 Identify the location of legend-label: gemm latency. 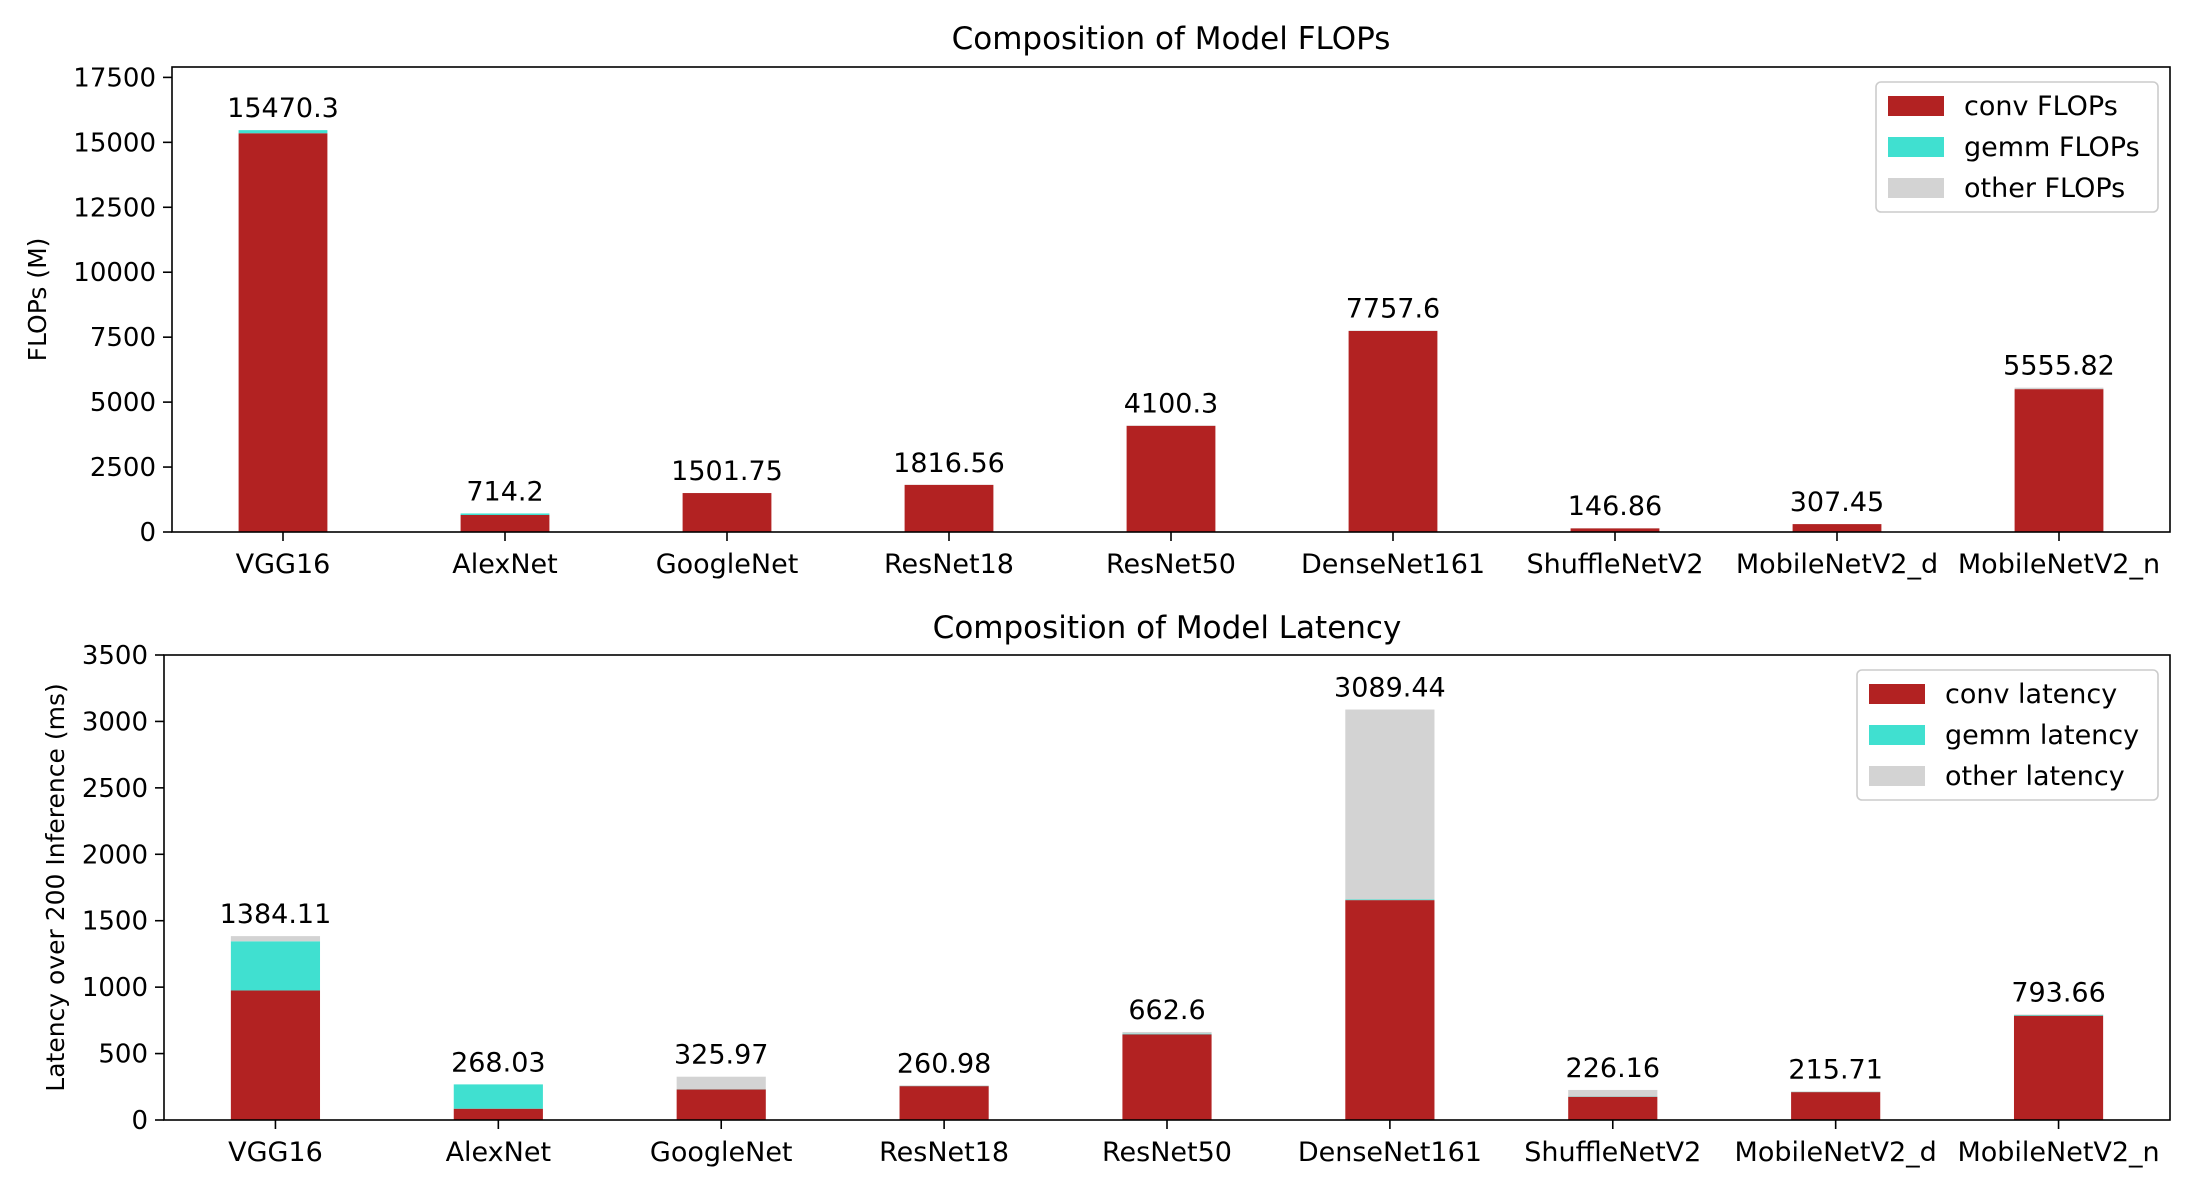
(2042, 735).